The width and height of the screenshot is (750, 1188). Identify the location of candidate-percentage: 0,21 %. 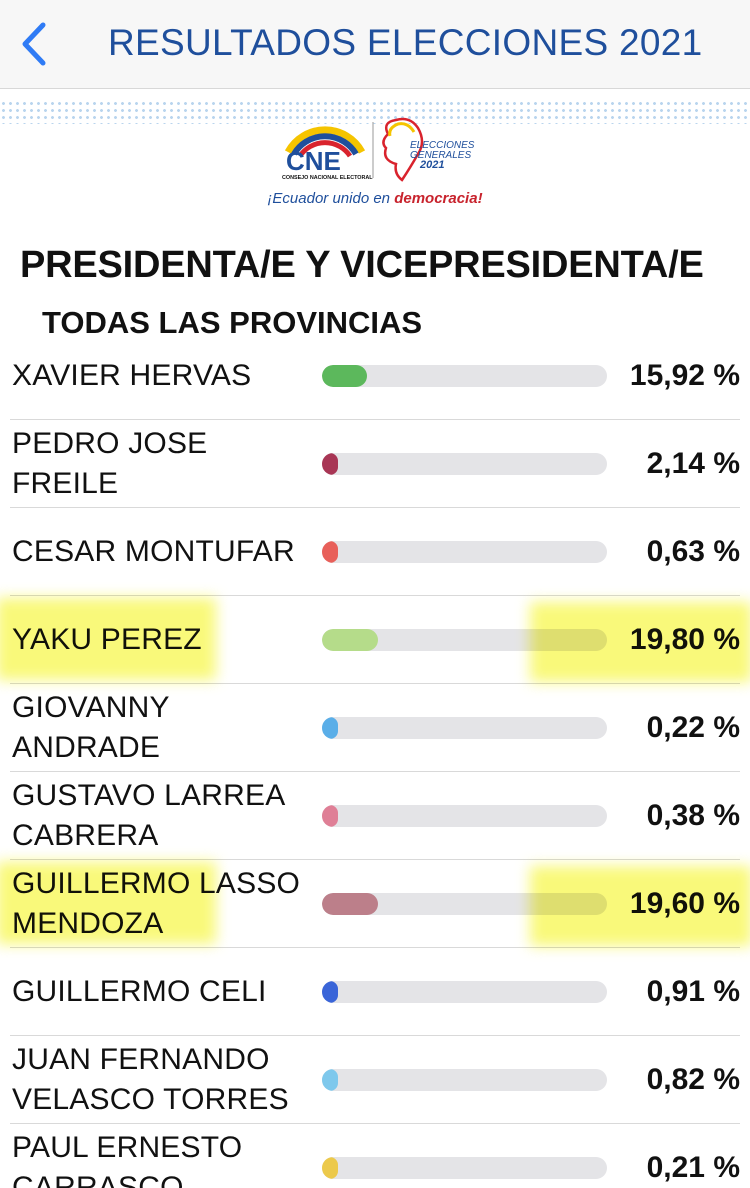
(693, 1167).